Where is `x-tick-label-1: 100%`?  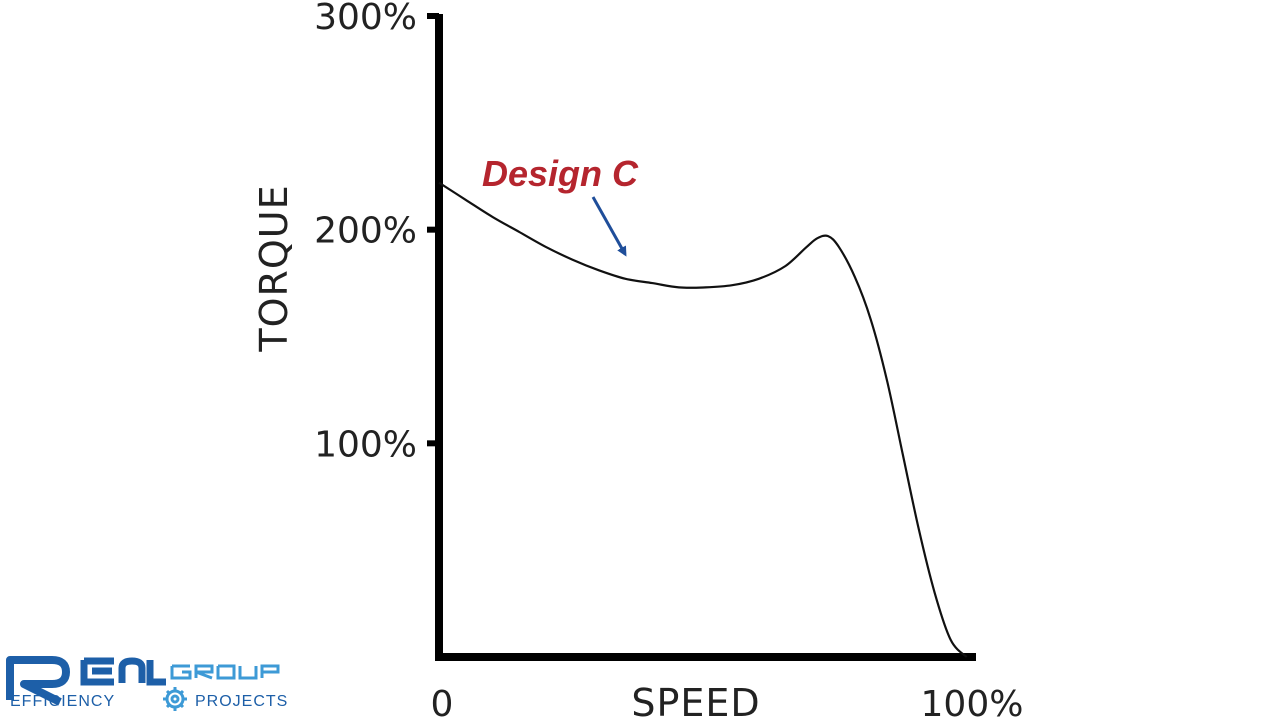 x-tick-label-1: 100% is located at coordinates (972, 702).